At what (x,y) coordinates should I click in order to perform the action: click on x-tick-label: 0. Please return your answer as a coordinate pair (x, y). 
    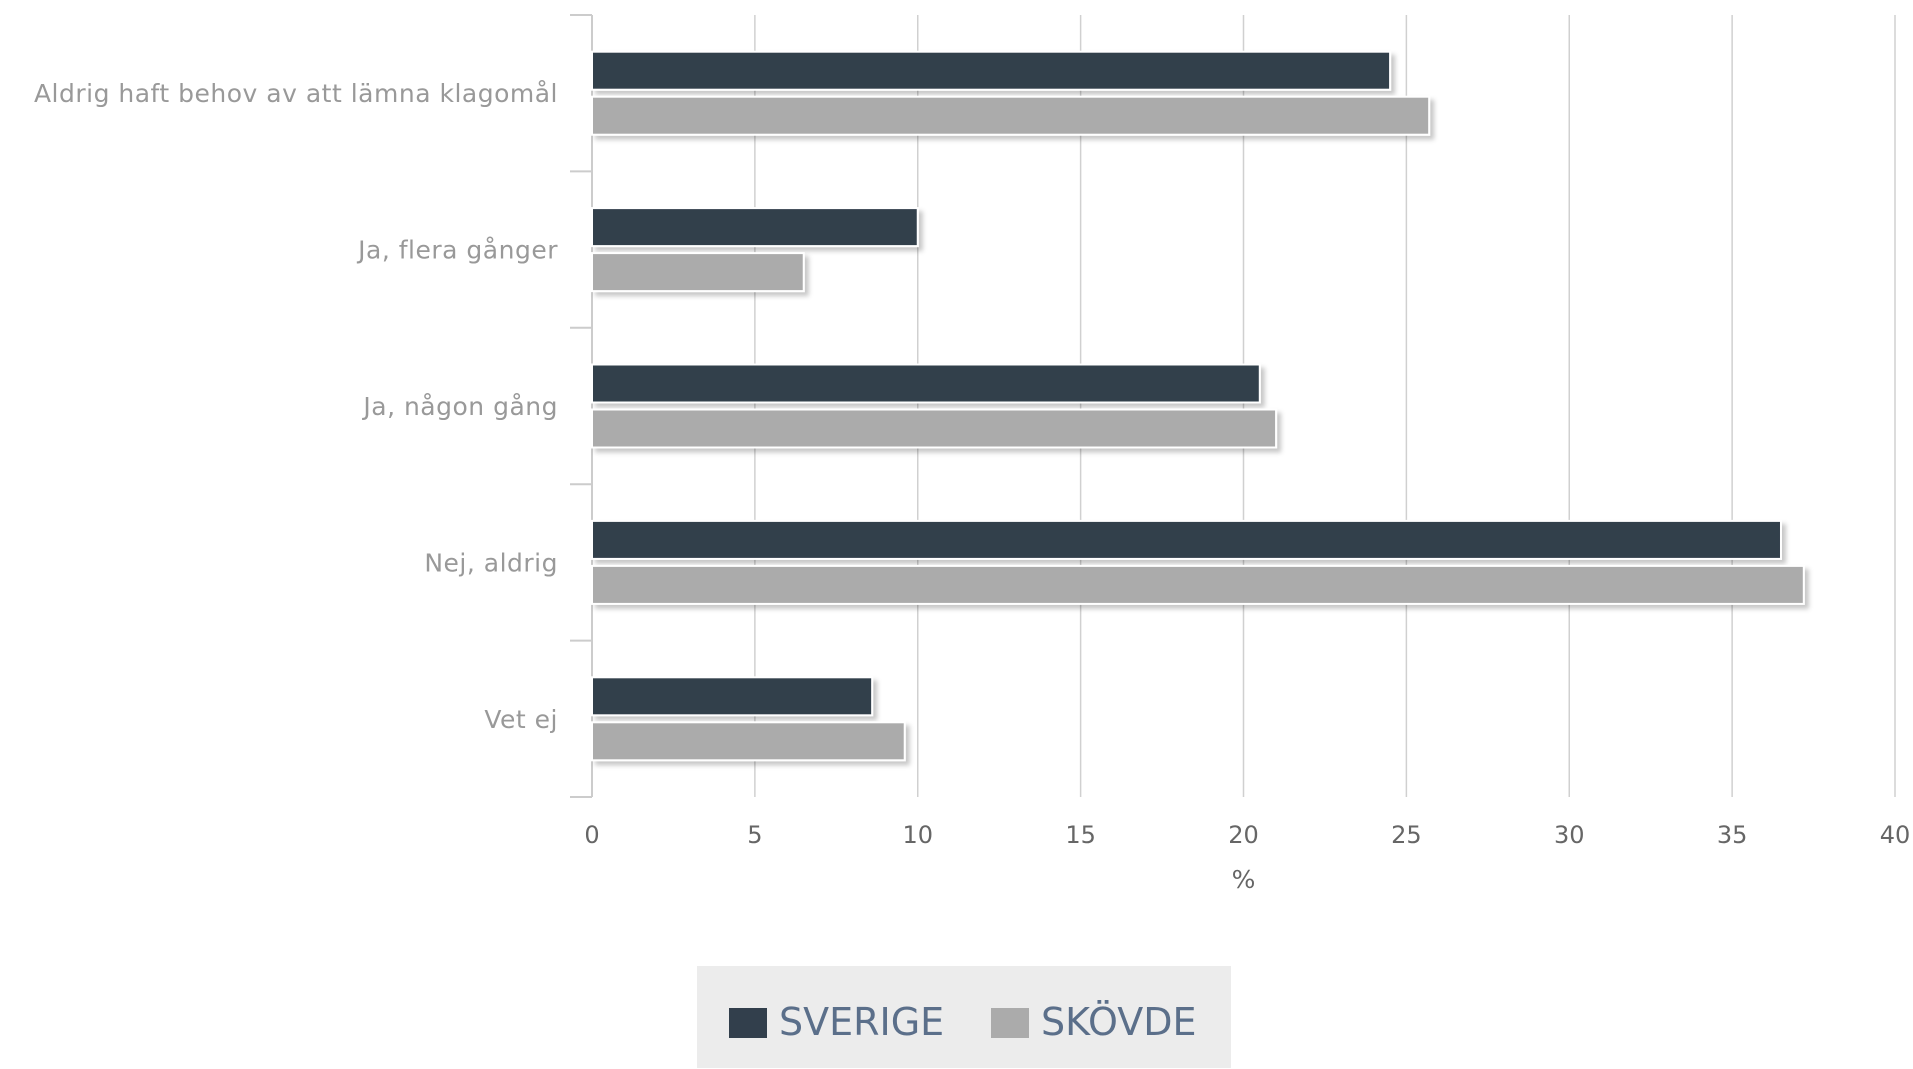
    Looking at the image, I should click on (591, 835).